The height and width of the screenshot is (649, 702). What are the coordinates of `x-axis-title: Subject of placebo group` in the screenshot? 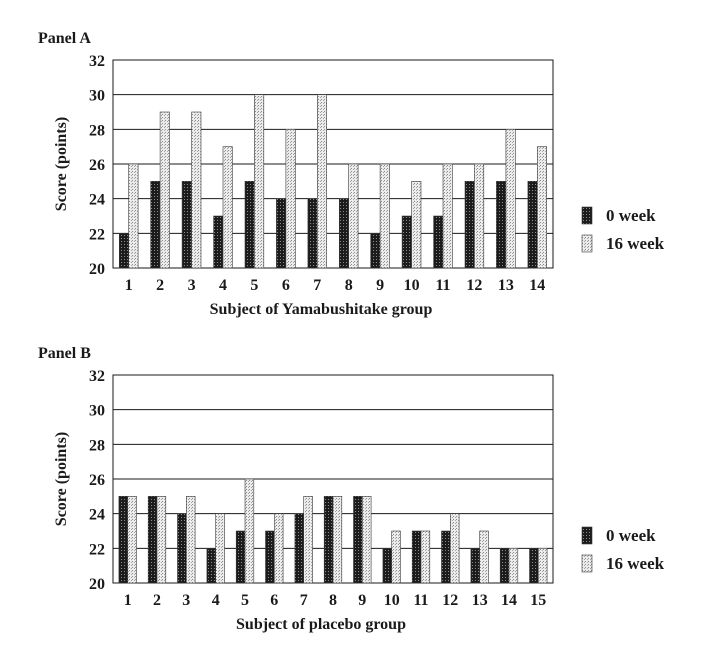 It's located at (321, 624).